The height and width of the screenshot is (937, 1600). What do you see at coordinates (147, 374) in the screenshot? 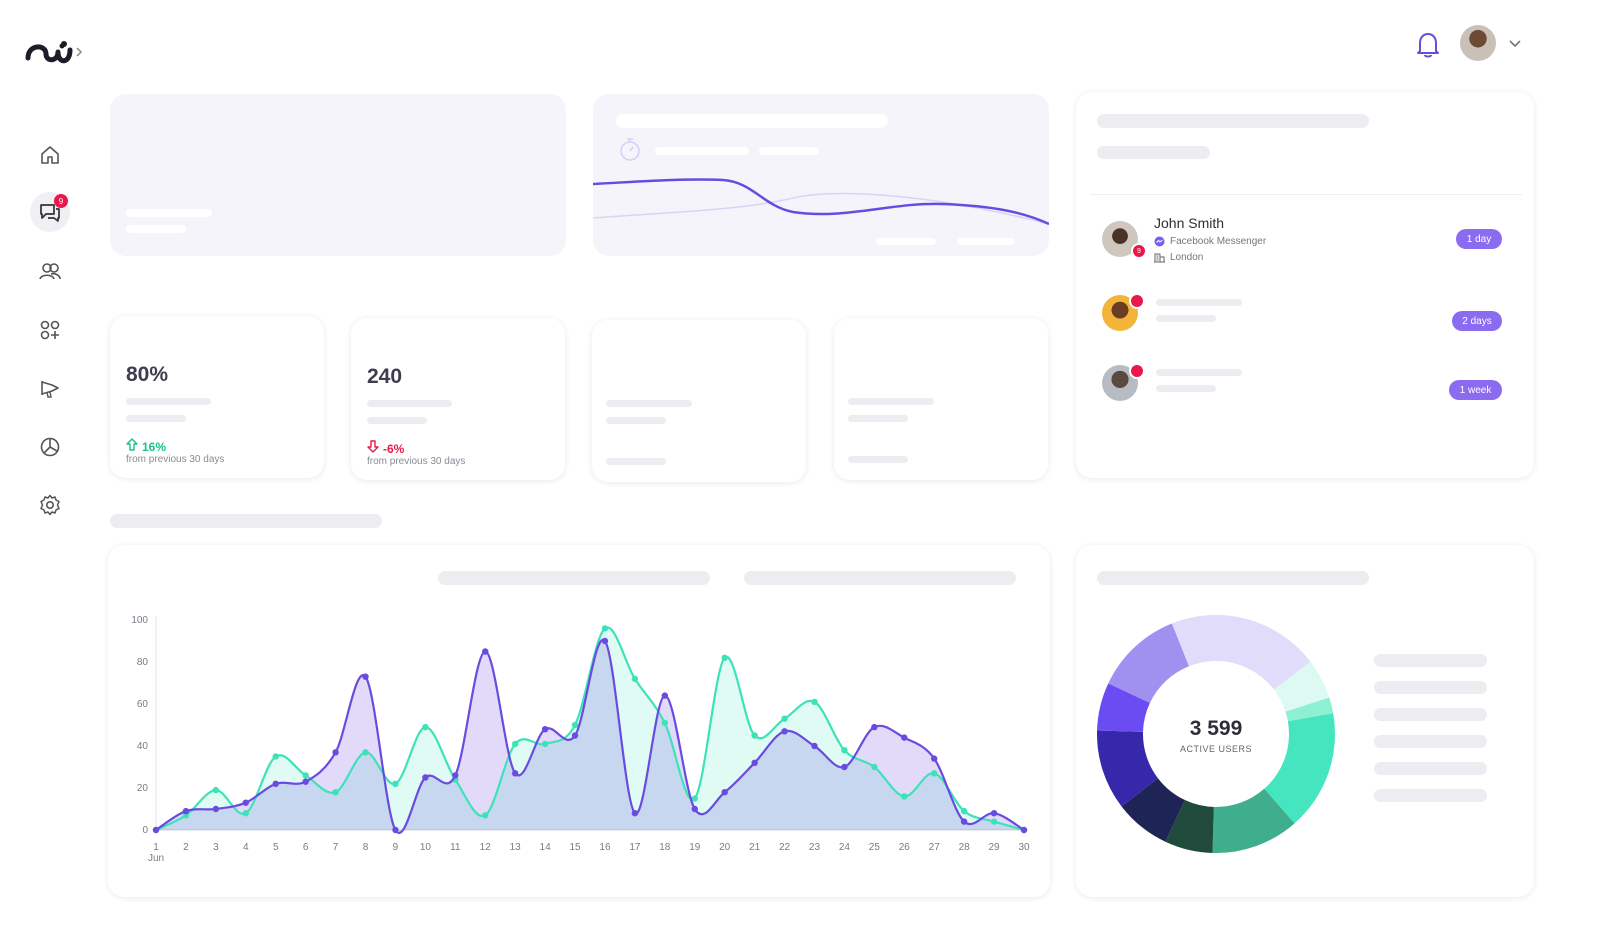
I see `stat-value: 80%` at bounding box center [147, 374].